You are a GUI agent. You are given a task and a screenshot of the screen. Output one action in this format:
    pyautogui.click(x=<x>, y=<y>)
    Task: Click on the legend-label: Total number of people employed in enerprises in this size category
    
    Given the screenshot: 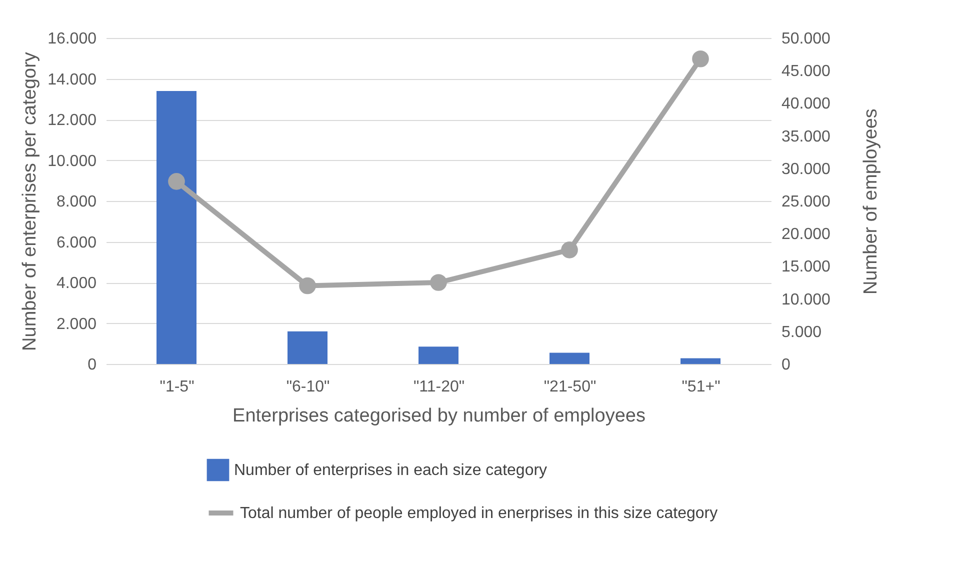 What is the action you would take?
    pyautogui.click(x=479, y=513)
    